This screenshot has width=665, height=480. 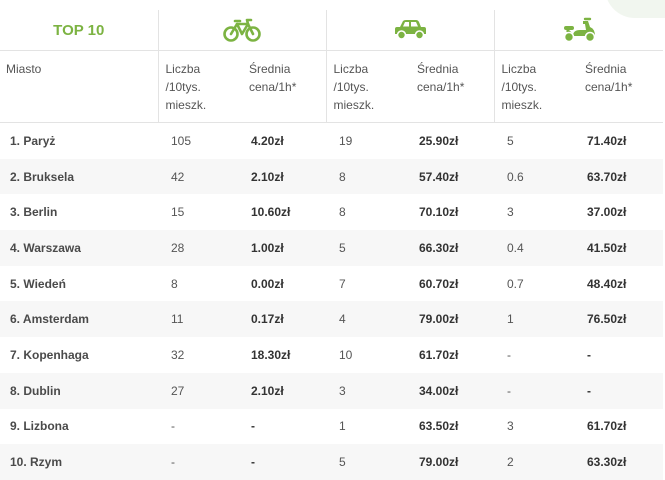 What do you see at coordinates (34, 212) in the screenshot?
I see `city-cell: 3. Berlin` at bounding box center [34, 212].